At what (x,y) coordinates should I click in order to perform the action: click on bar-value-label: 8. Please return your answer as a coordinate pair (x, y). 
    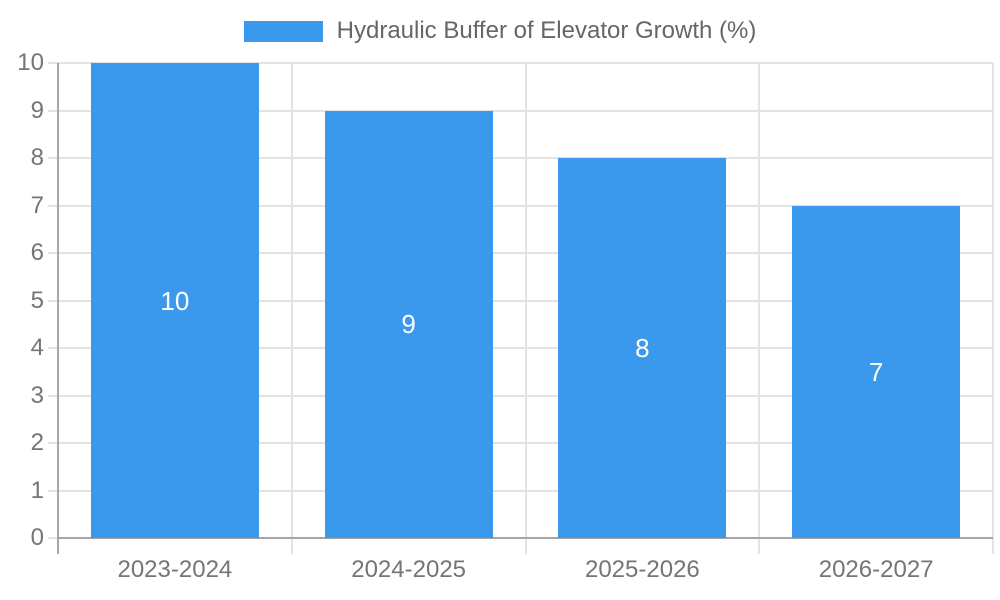
    Looking at the image, I should click on (642, 348).